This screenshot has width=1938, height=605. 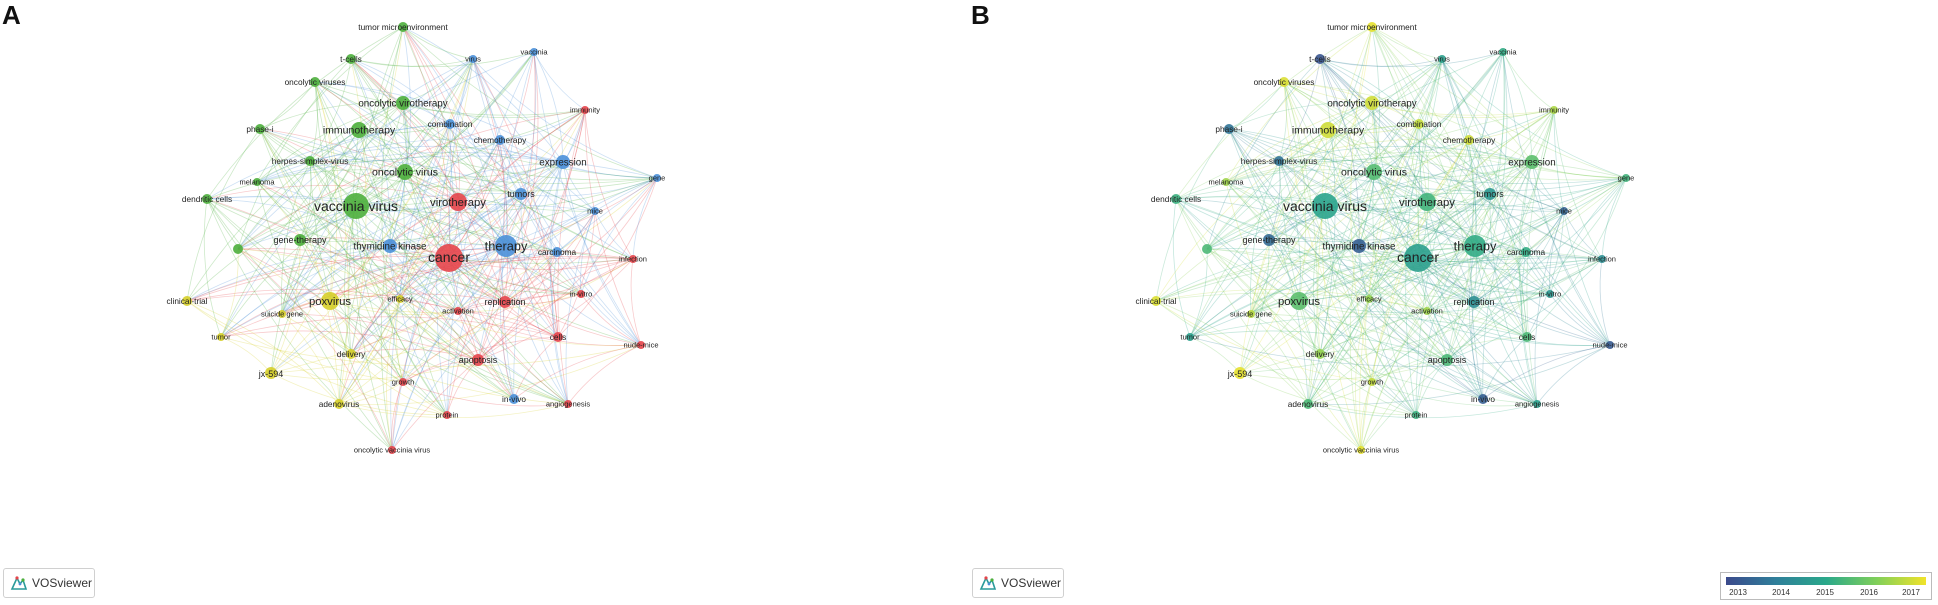 I want to click on keyword-label: efficacy, so click(x=1369, y=299).